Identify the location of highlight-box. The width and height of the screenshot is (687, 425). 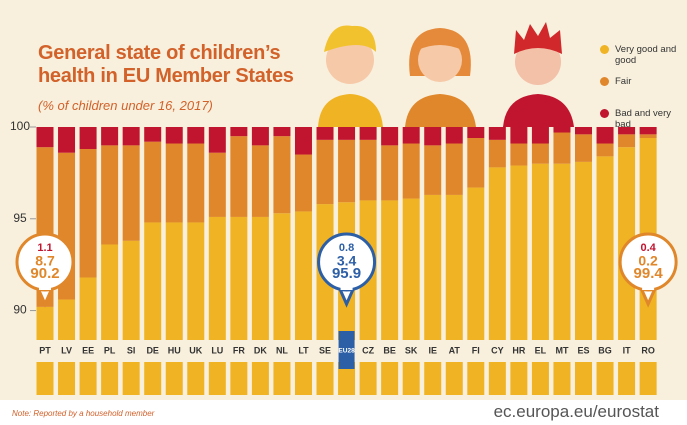
(346, 350).